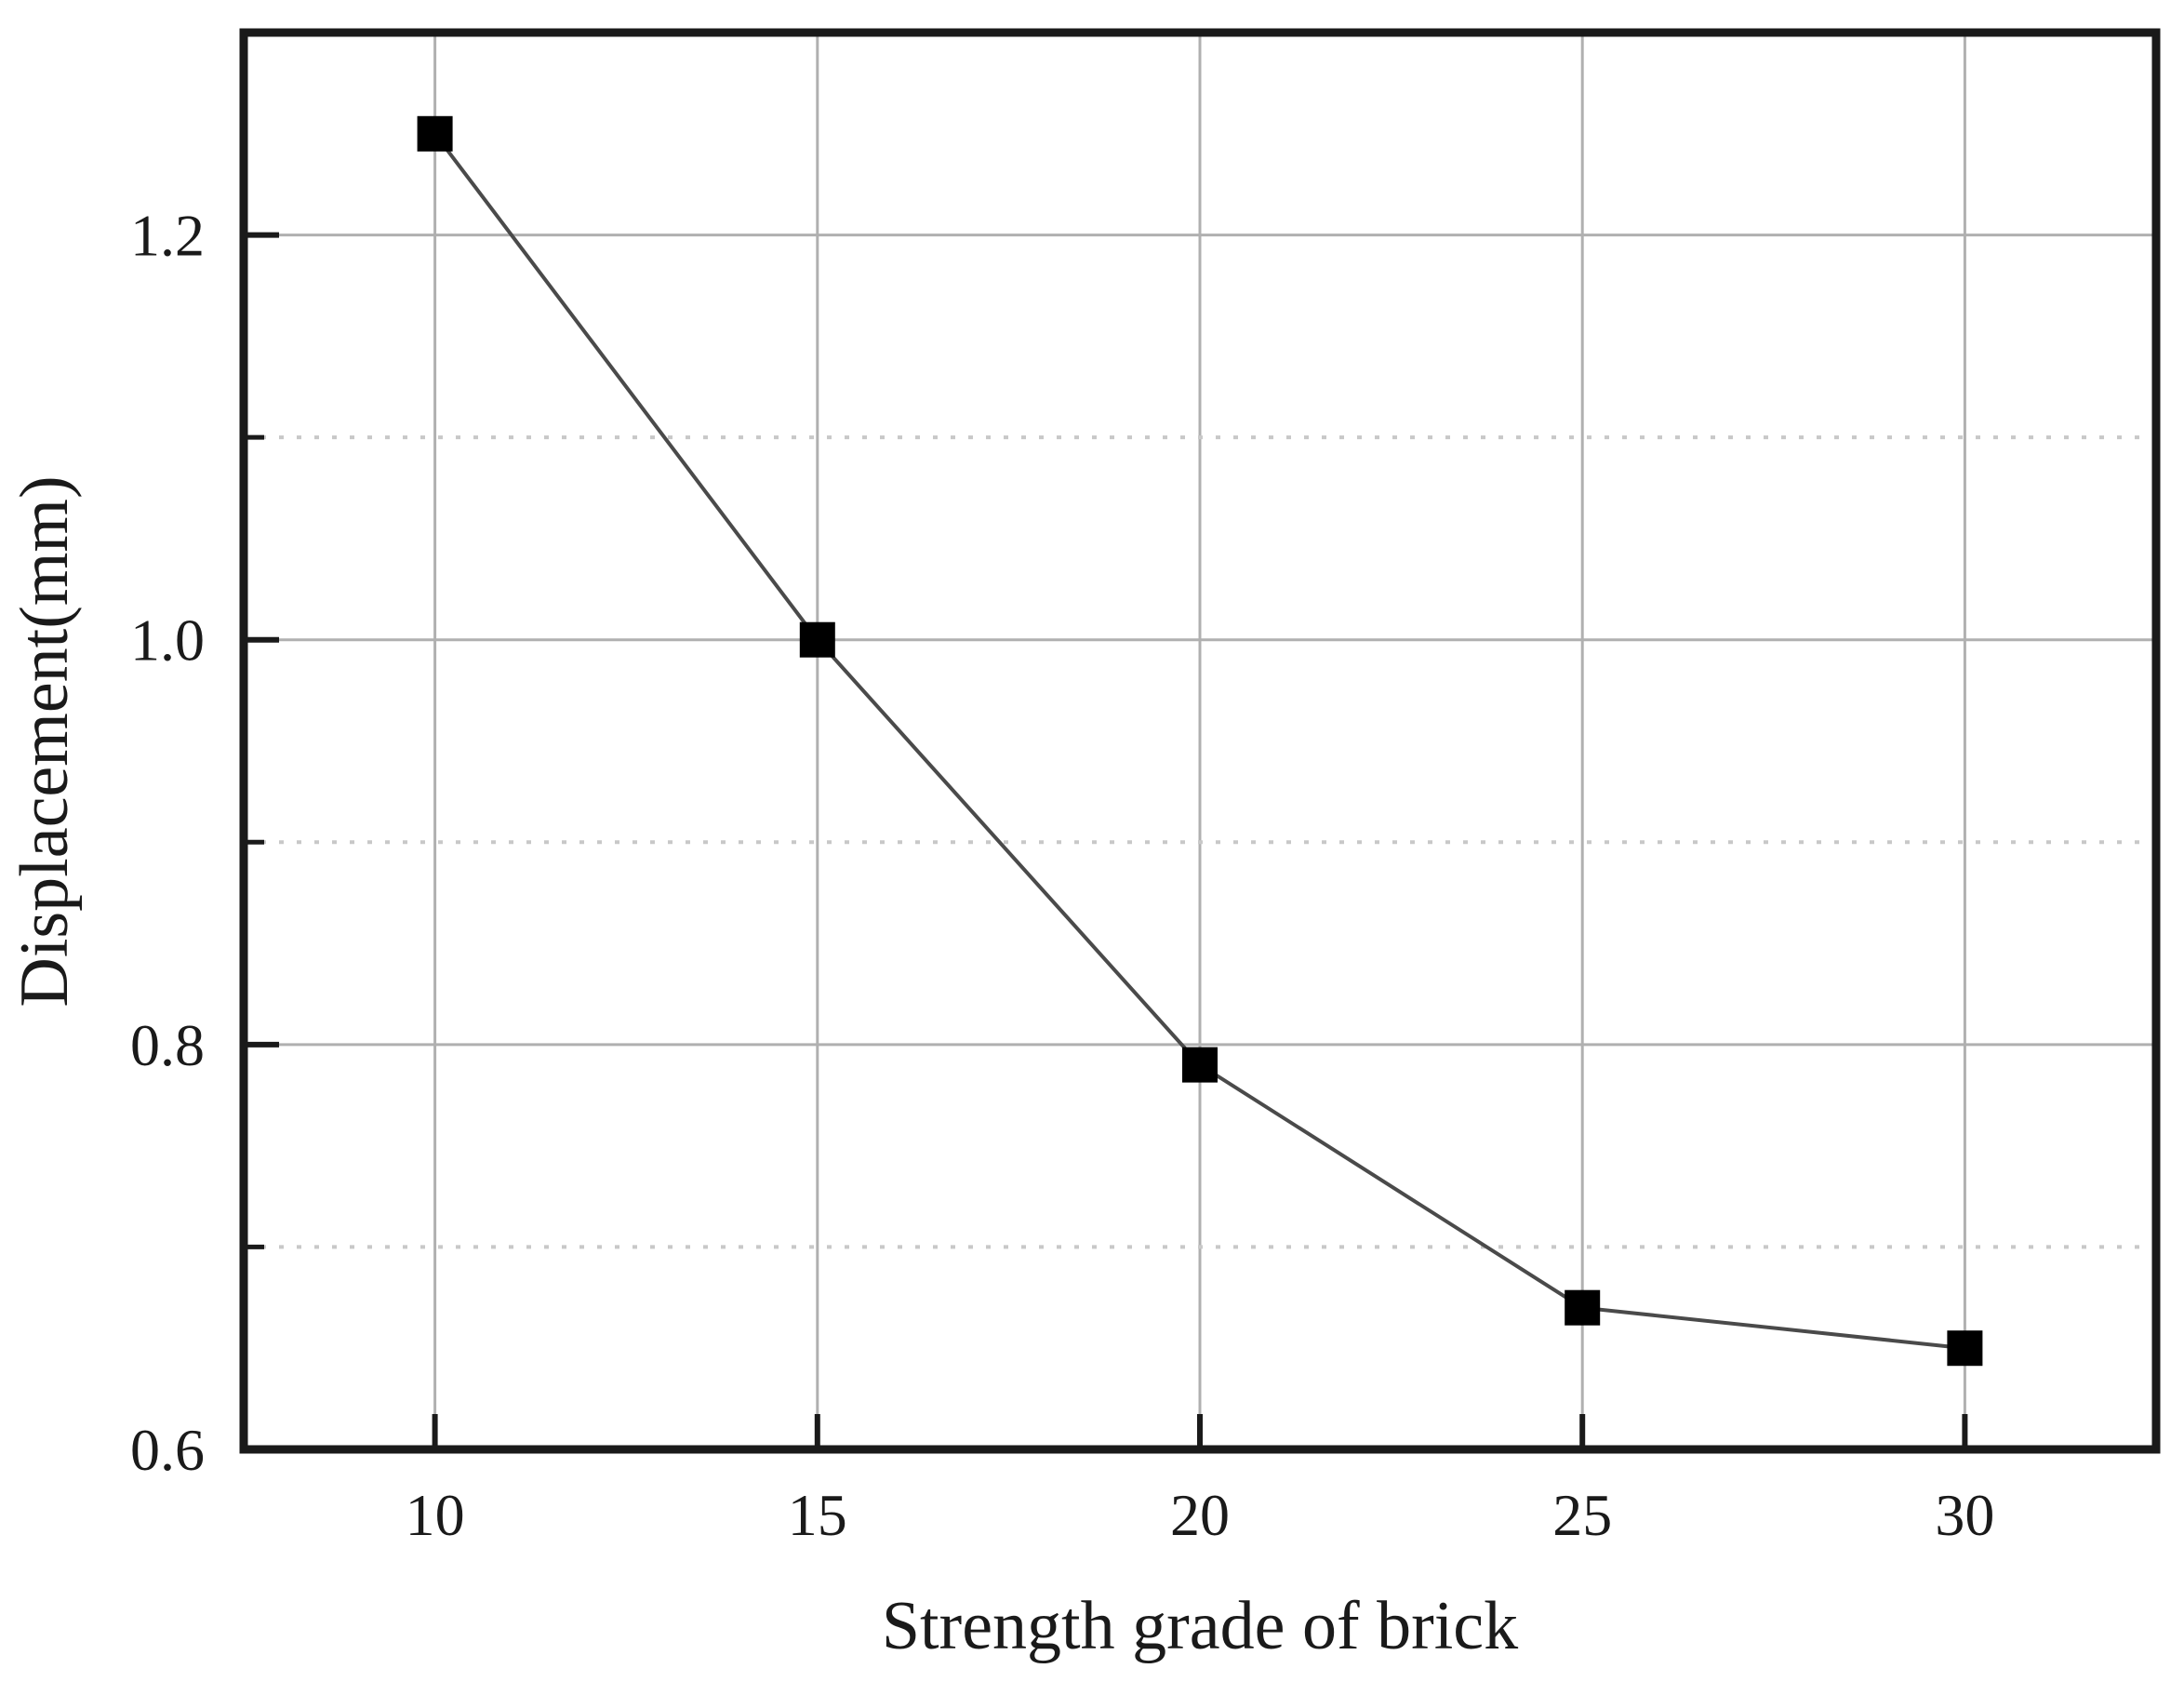 The height and width of the screenshot is (1695, 2184). Describe the element at coordinates (435, 1515) in the screenshot. I see `x-tick-label: 10` at that location.